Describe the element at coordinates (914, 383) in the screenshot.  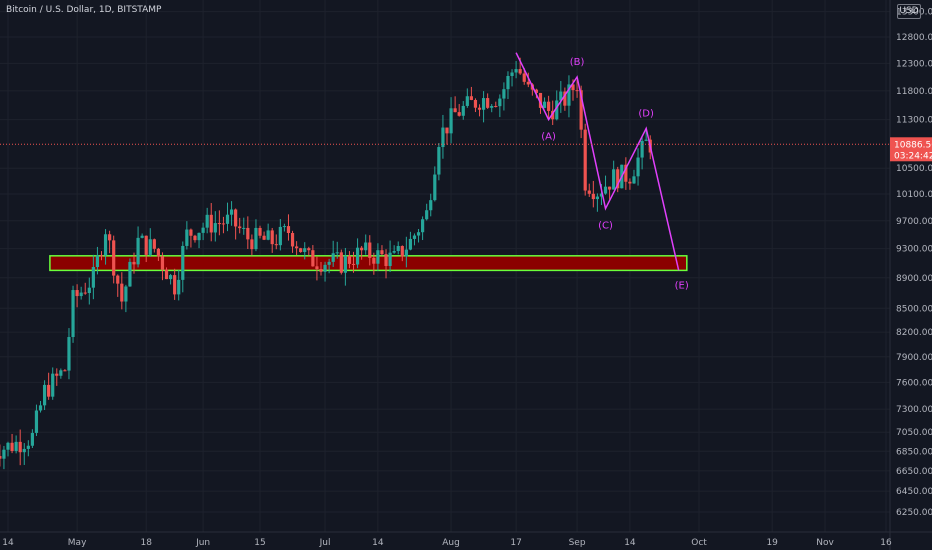
I see `y-tick-label: 7600.00` at that location.